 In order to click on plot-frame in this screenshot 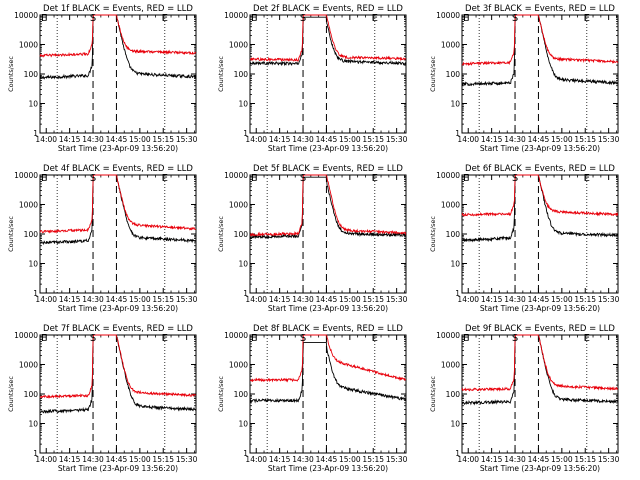, I will do `click(118, 234)`.